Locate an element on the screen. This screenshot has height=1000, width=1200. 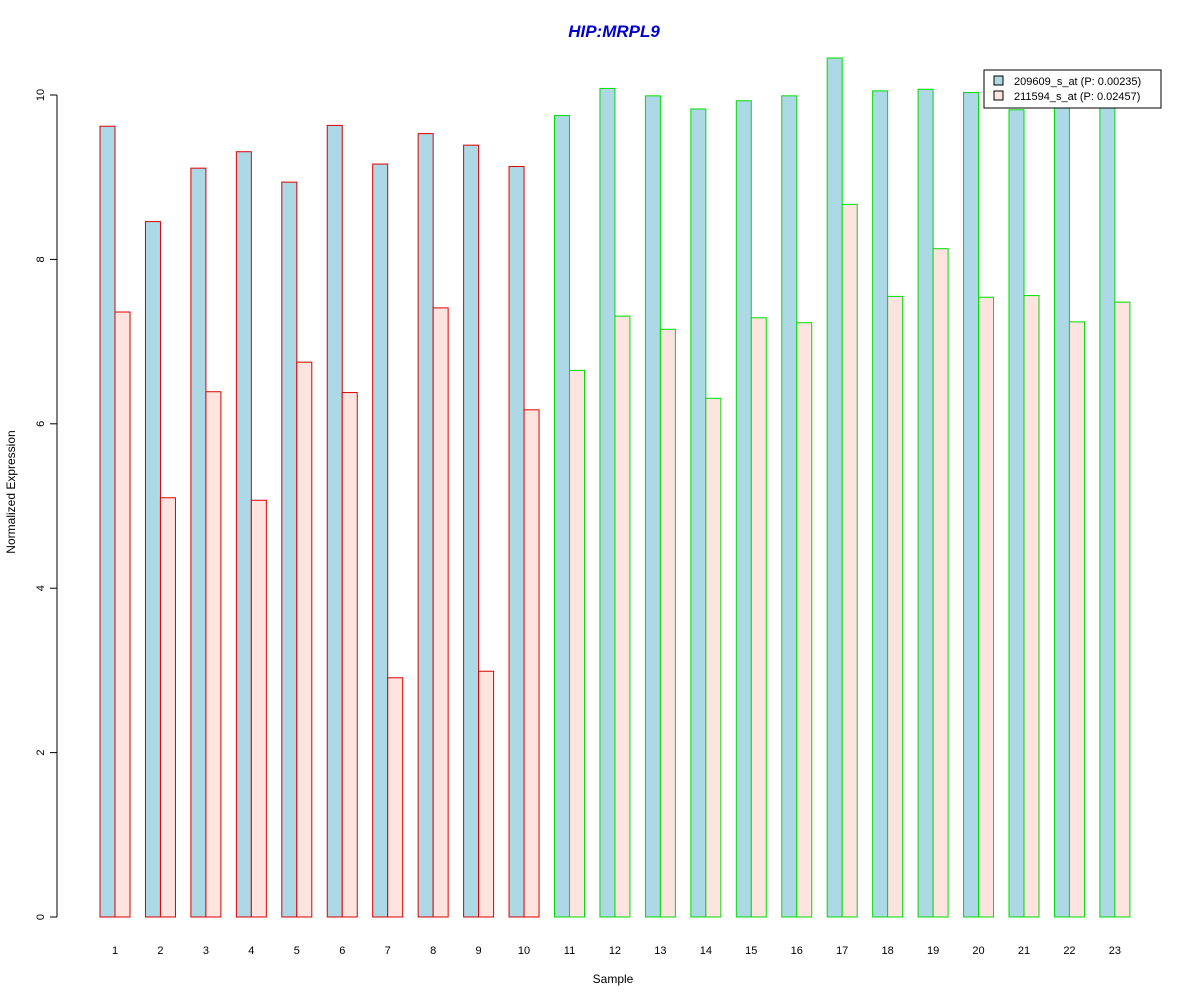
x-tick-label: 21 is located at coordinates (1024, 951).